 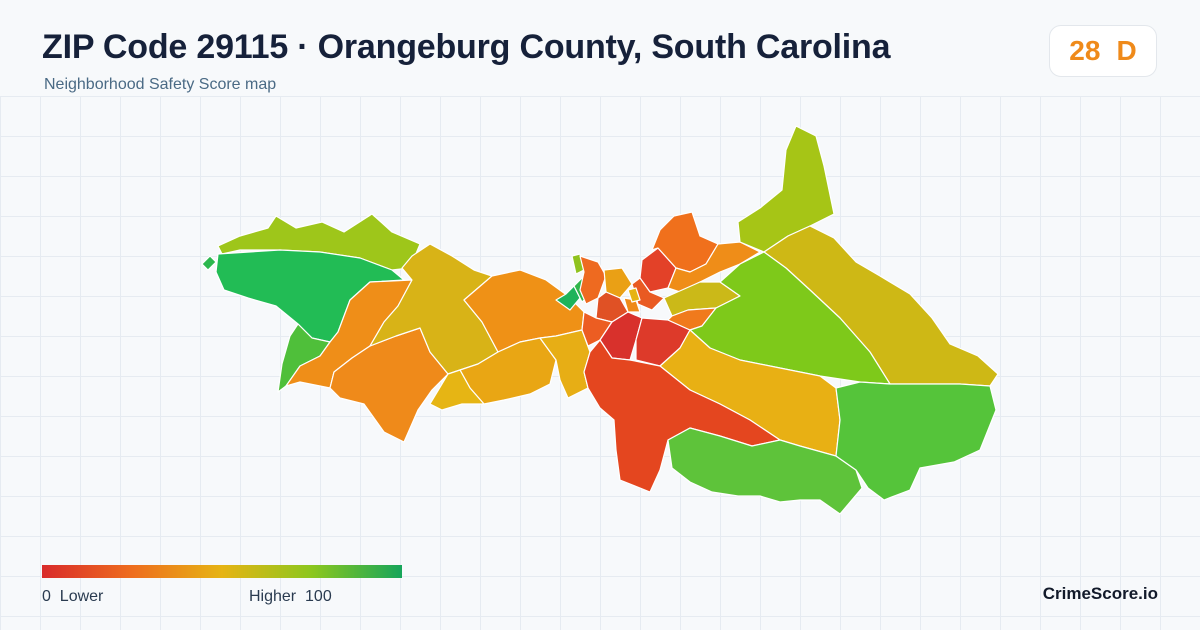 I want to click on score-grade: D, so click(x=1126, y=50).